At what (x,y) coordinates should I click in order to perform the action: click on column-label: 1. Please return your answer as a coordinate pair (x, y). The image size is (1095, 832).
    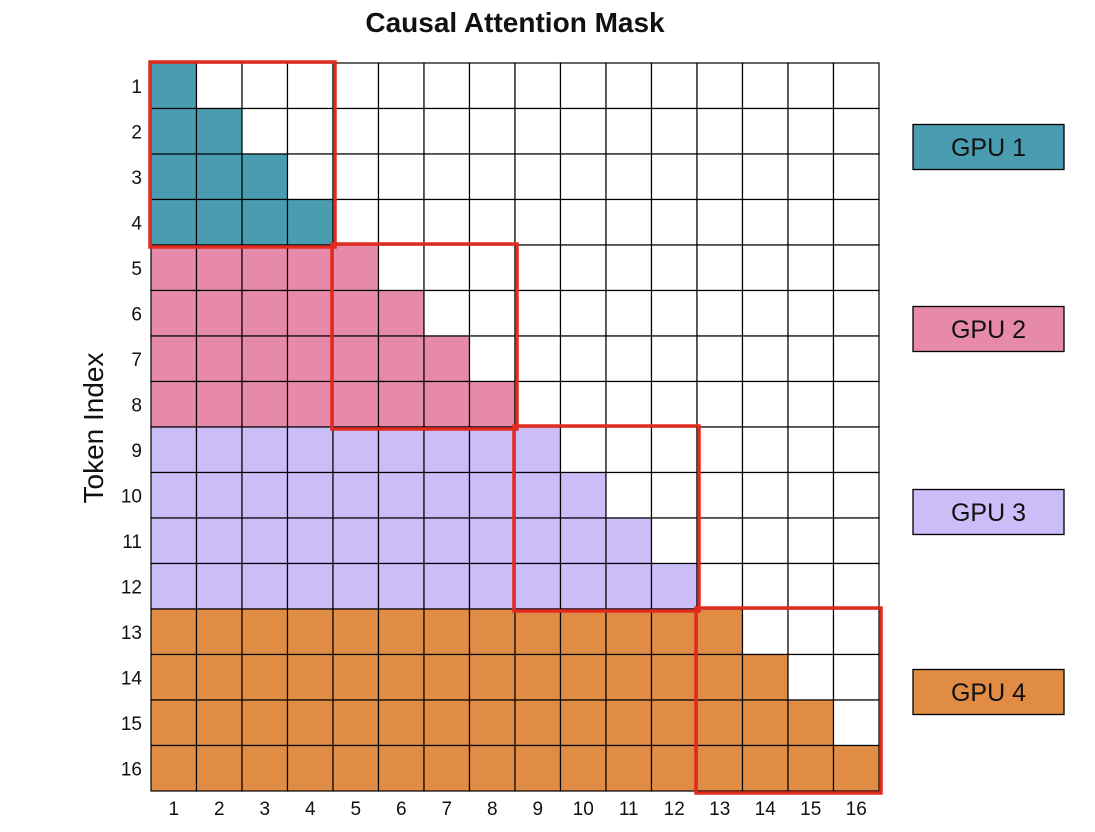
    Looking at the image, I should click on (173, 809).